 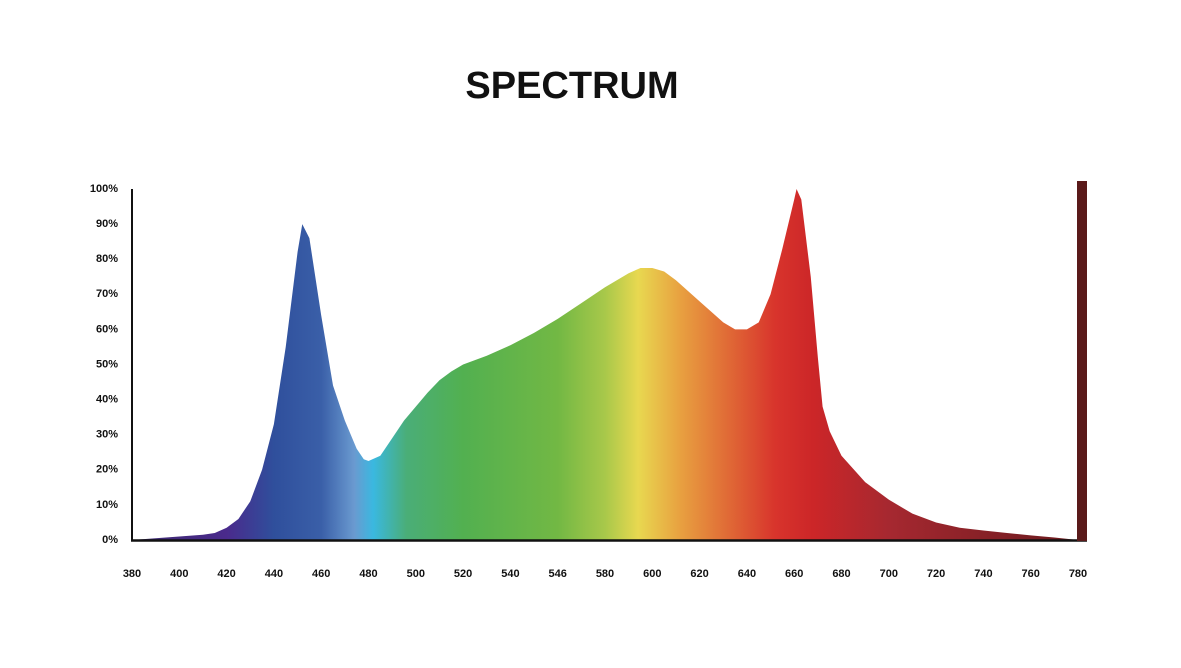 I want to click on x-tick-label: 480, so click(x=368, y=574).